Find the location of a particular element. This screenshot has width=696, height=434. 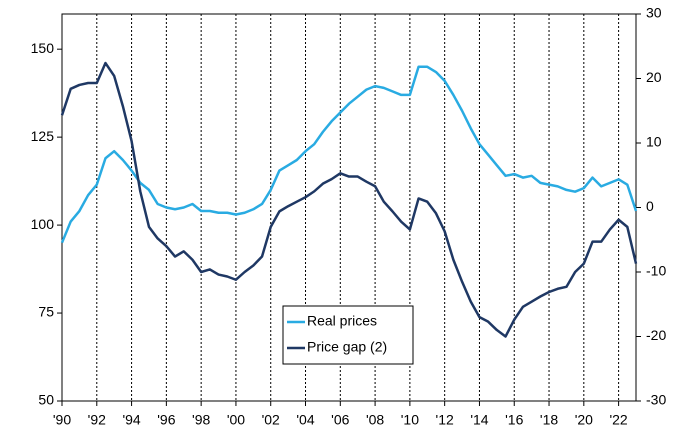

x-tick-label: '22 is located at coordinates (618, 420).